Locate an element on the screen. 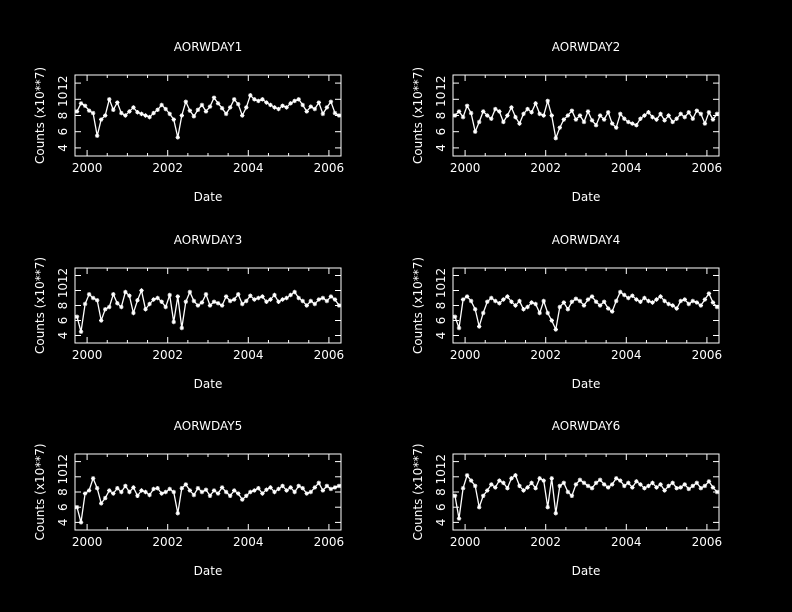 The image size is (792, 612). y-axis-label: Counts (x10**7) is located at coordinates (40, 305).